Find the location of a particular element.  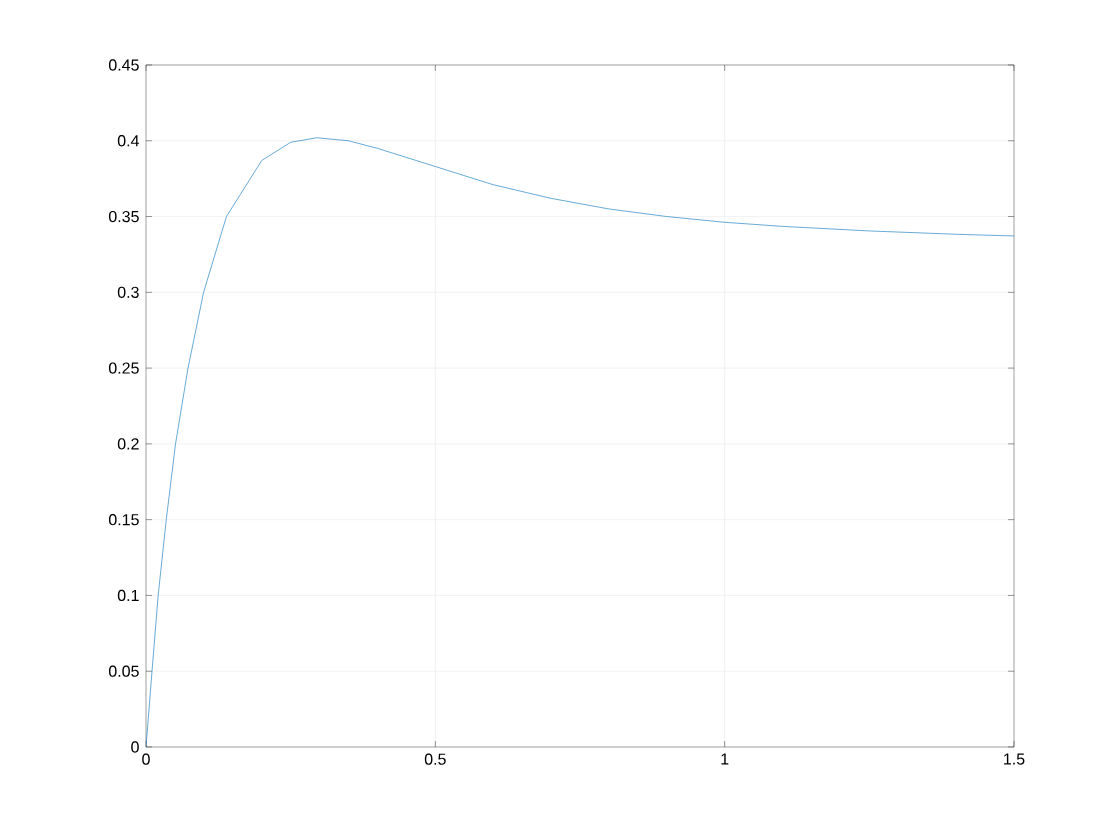

x-tick-label: 0.5 is located at coordinates (435, 759).